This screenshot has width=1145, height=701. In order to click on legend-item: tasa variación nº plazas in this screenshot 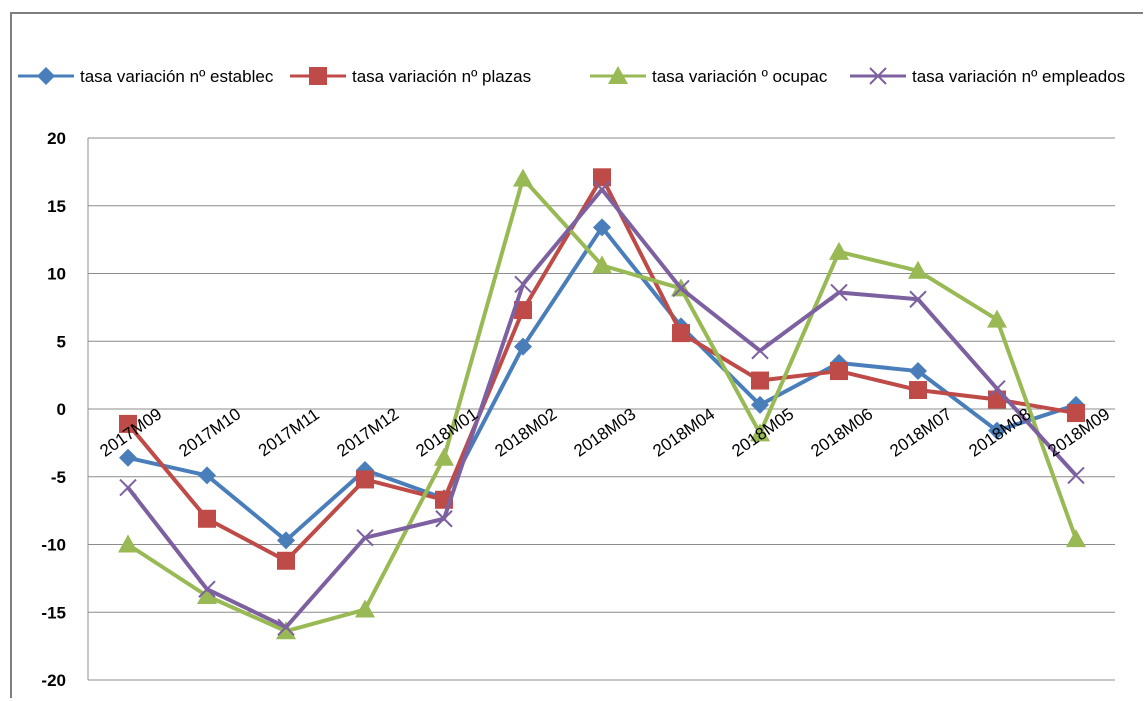, I will do `click(410, 76)`.